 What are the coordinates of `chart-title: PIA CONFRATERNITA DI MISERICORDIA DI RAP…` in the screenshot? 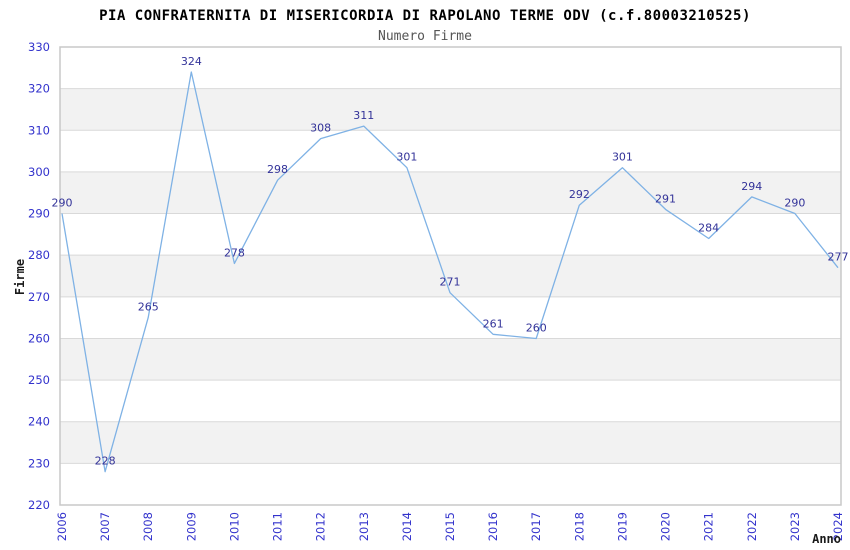 It's located at (425, 16).